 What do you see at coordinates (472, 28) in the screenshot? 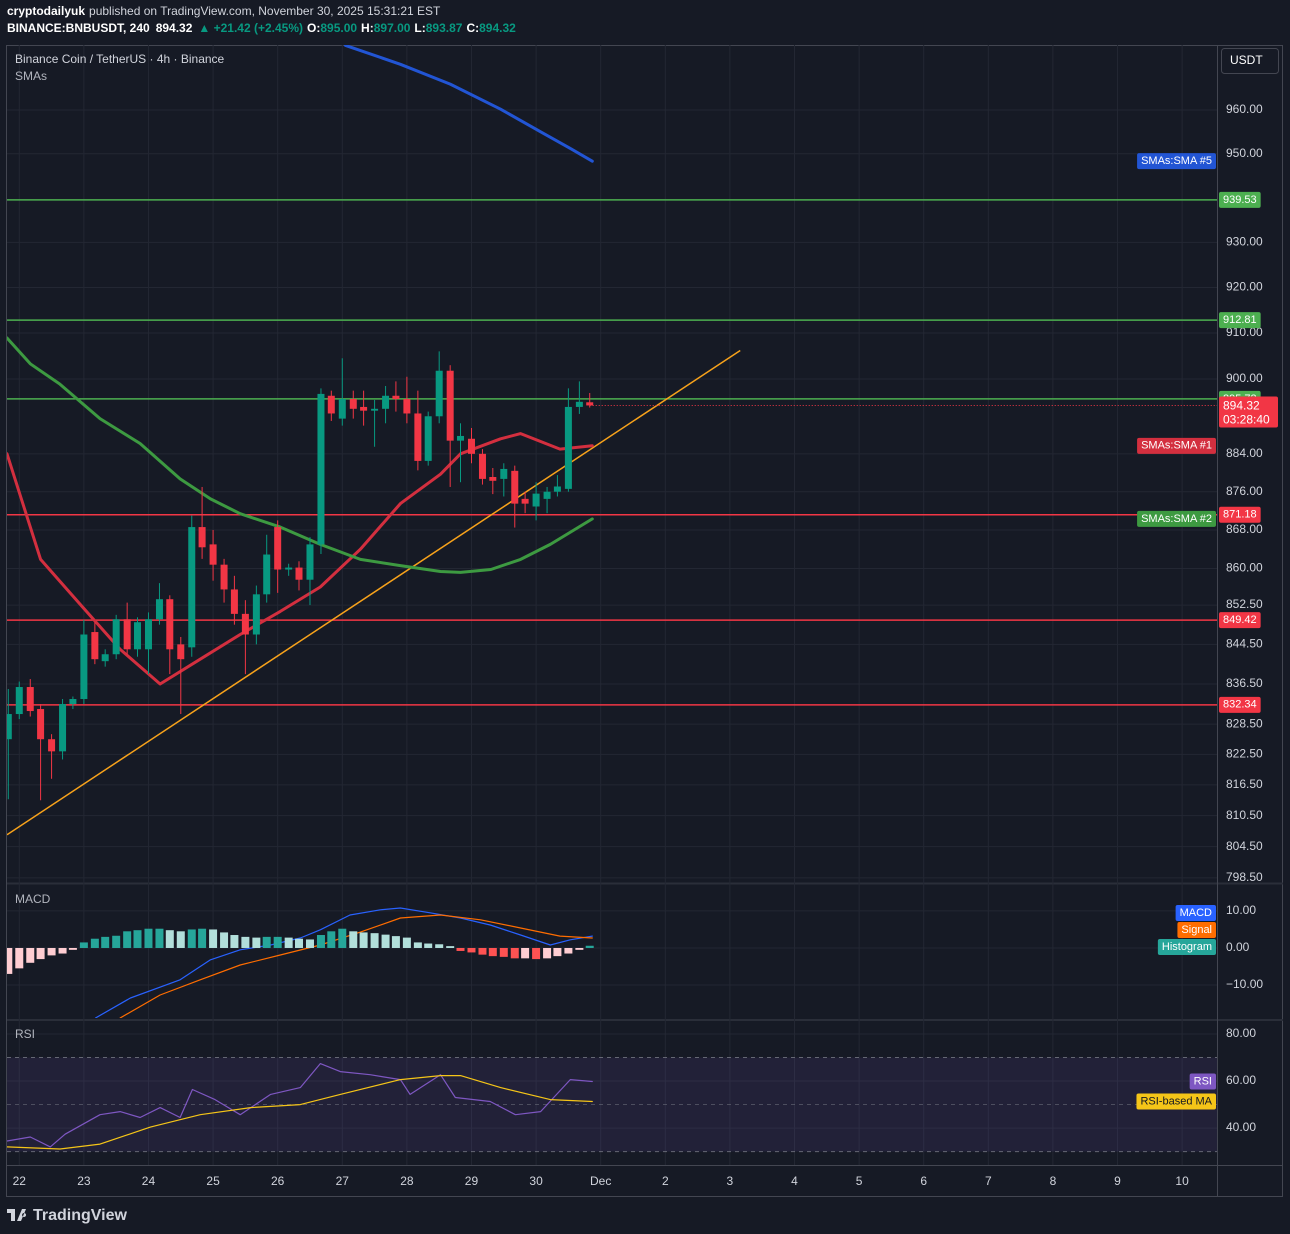
I see `ohlc-label: C:` at bounding box center [472, 28].